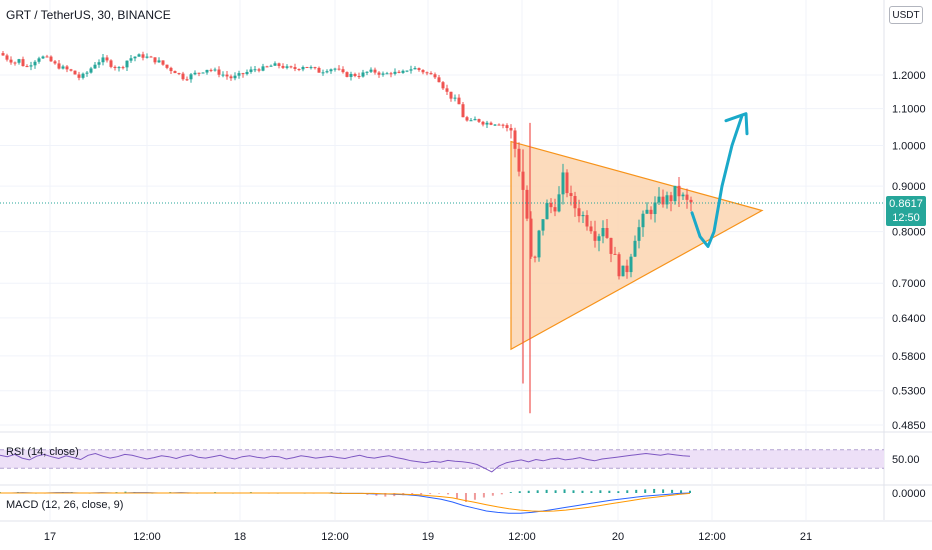  I want to click on symbol-title: GRT / TetherUS, 30, BINANCE, so click(88, 15).